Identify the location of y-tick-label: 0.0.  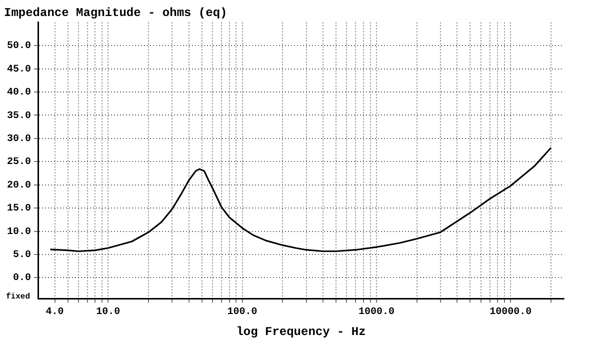
(22, 278).